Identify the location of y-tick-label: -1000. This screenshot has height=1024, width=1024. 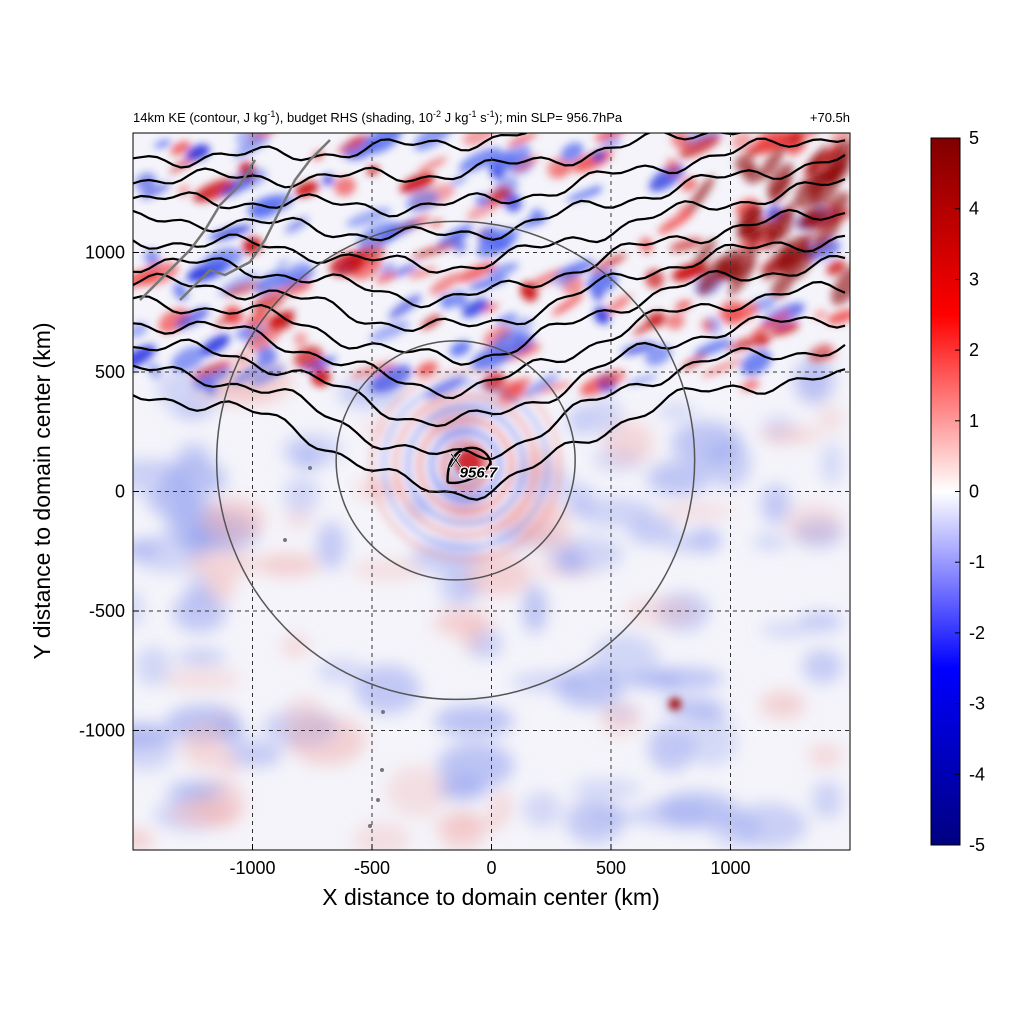
(102, 731).